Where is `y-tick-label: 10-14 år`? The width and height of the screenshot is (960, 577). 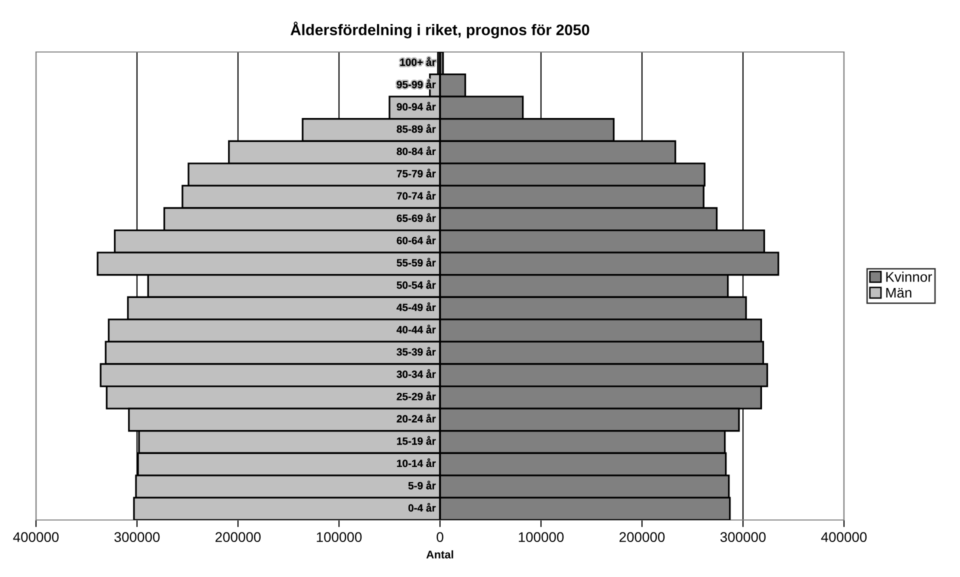
y-tick-label: 10-14 år is located at coordinates (416, 463).